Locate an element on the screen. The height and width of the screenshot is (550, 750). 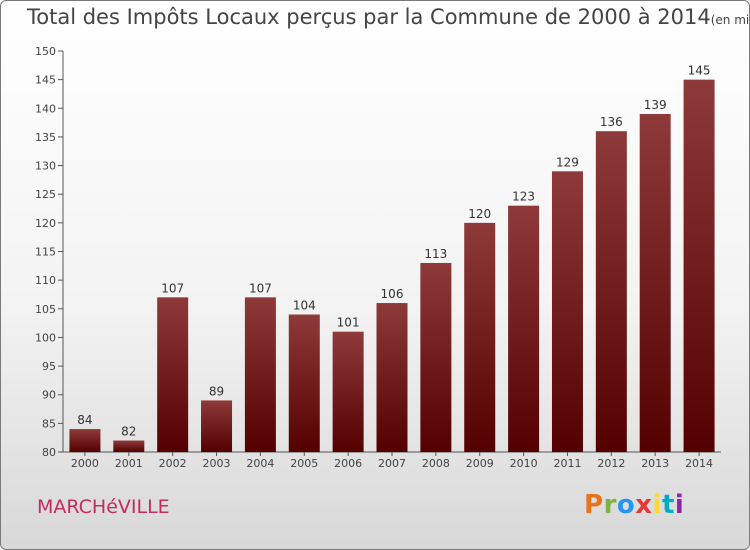
bar-2013 is located at coordinates (655, 283).